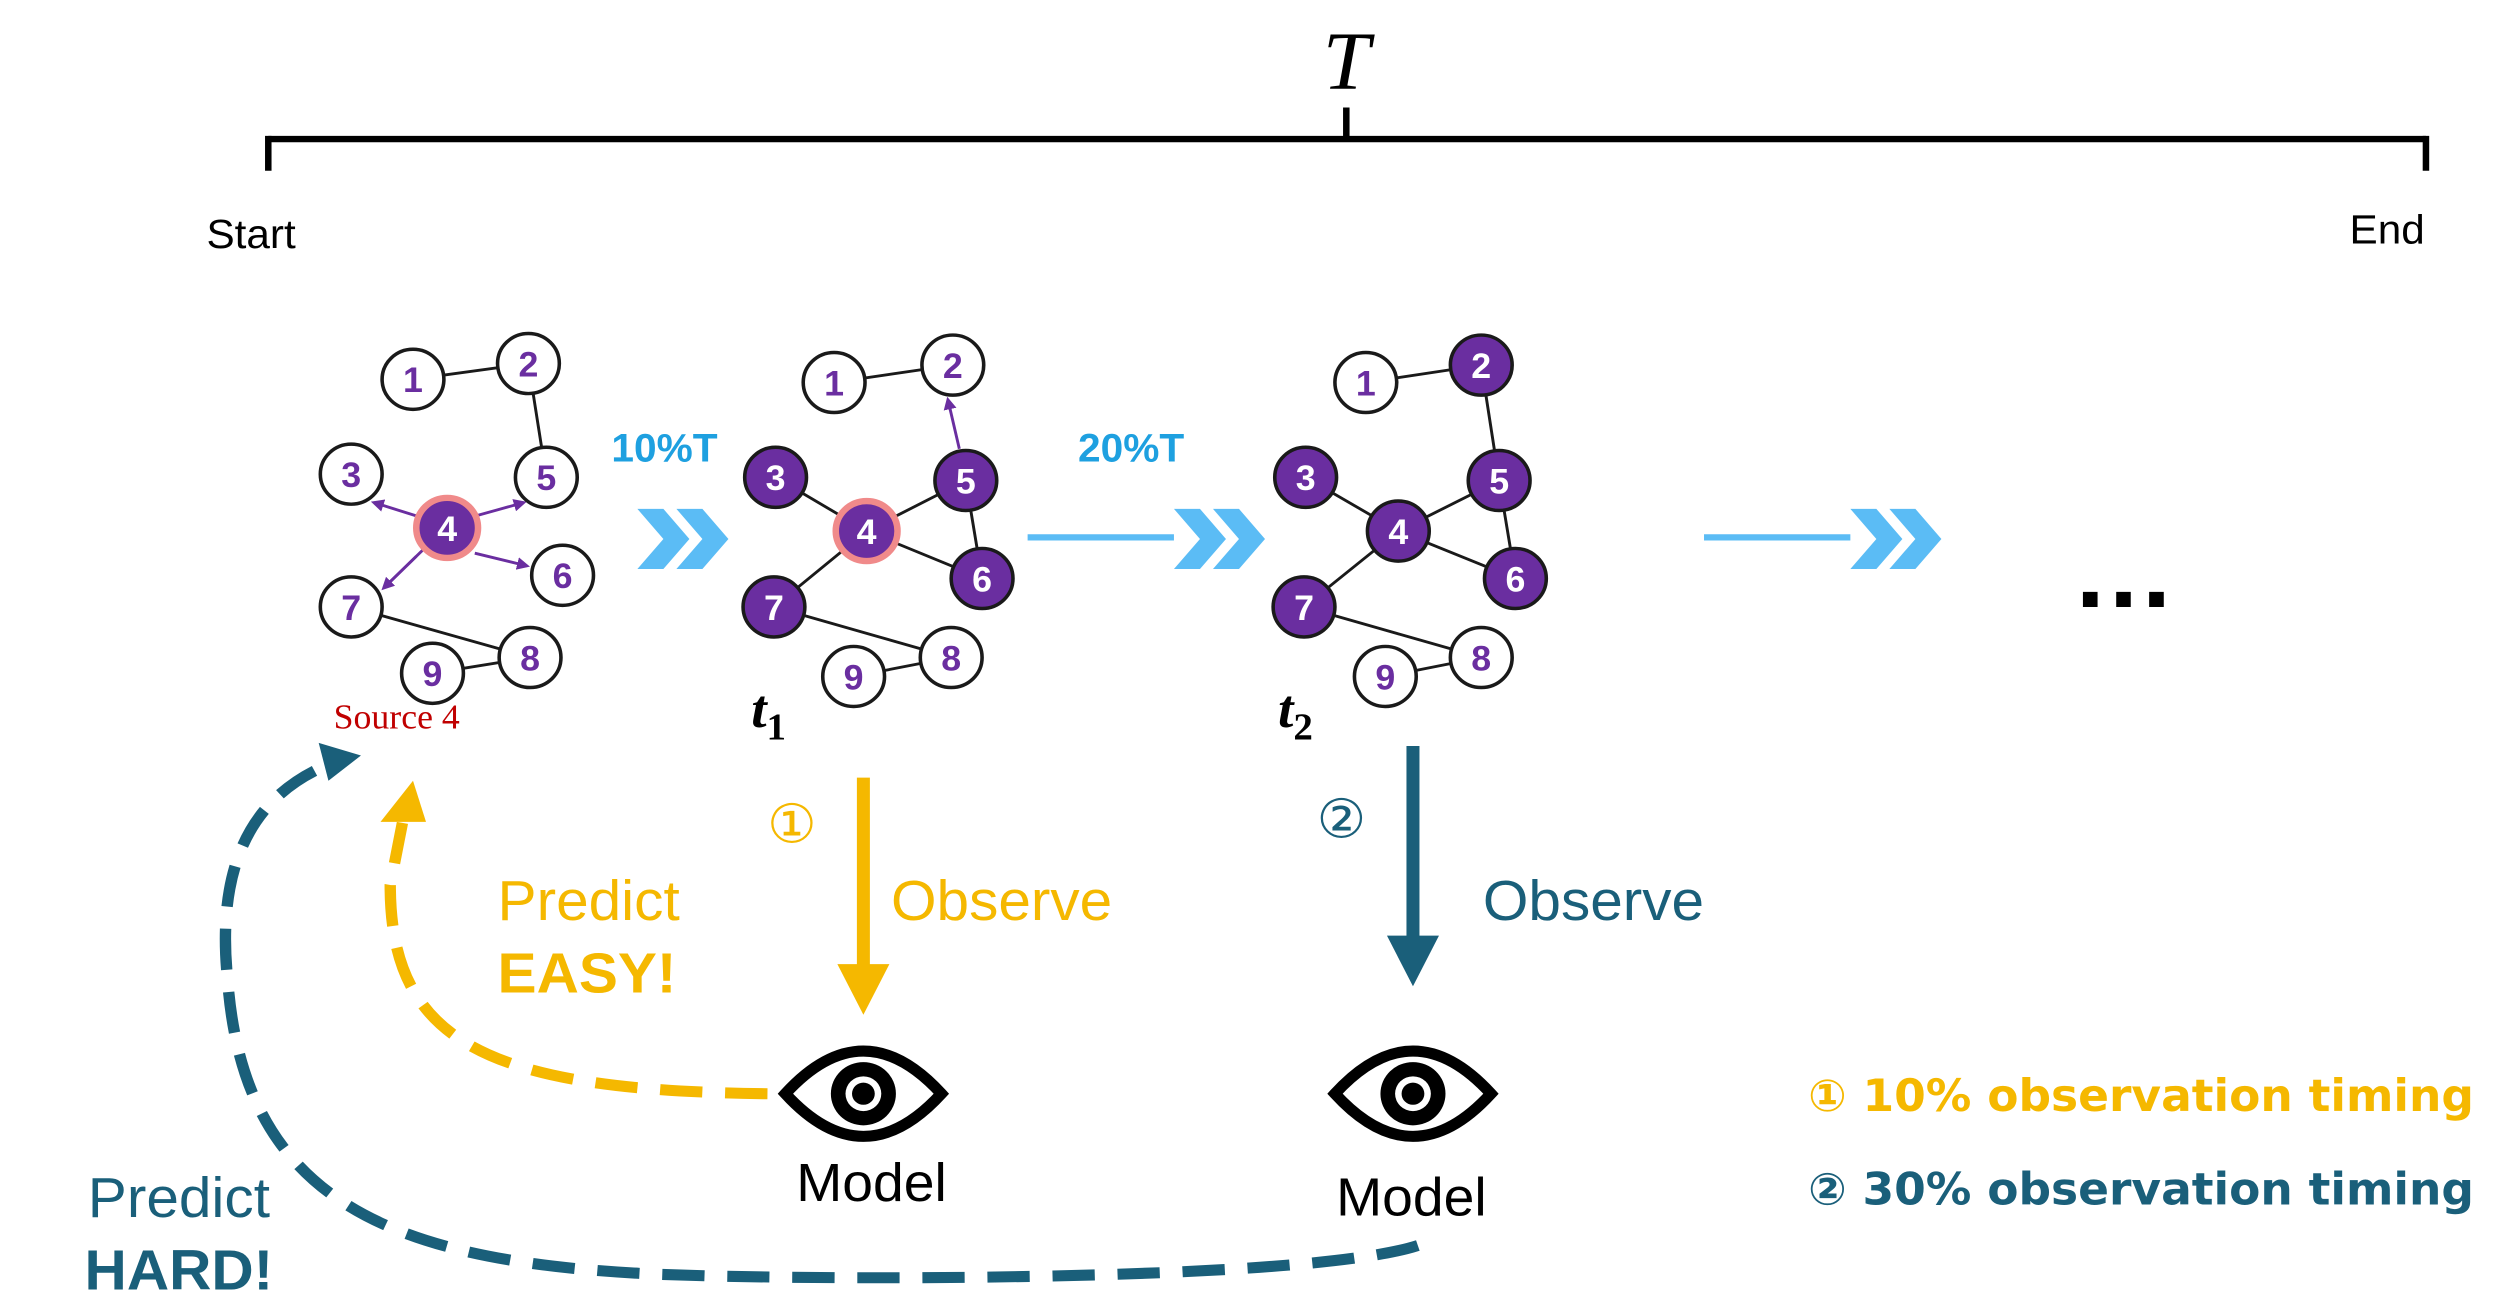 The height and width of the screenshot is (1315, 2517). I want to click on step2-label: 20%T, so click(1131, 448).